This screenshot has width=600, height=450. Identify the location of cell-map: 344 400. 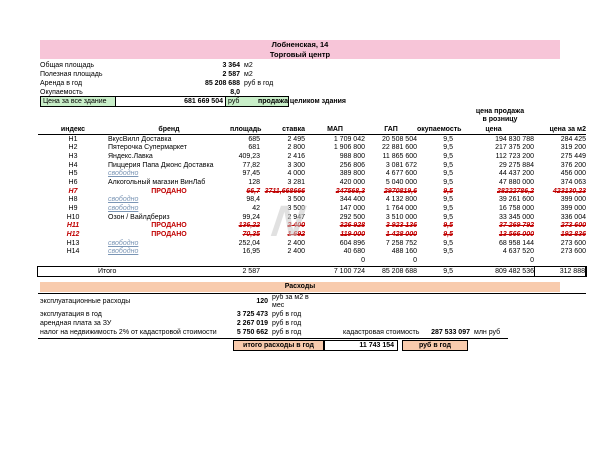
(352, 200).